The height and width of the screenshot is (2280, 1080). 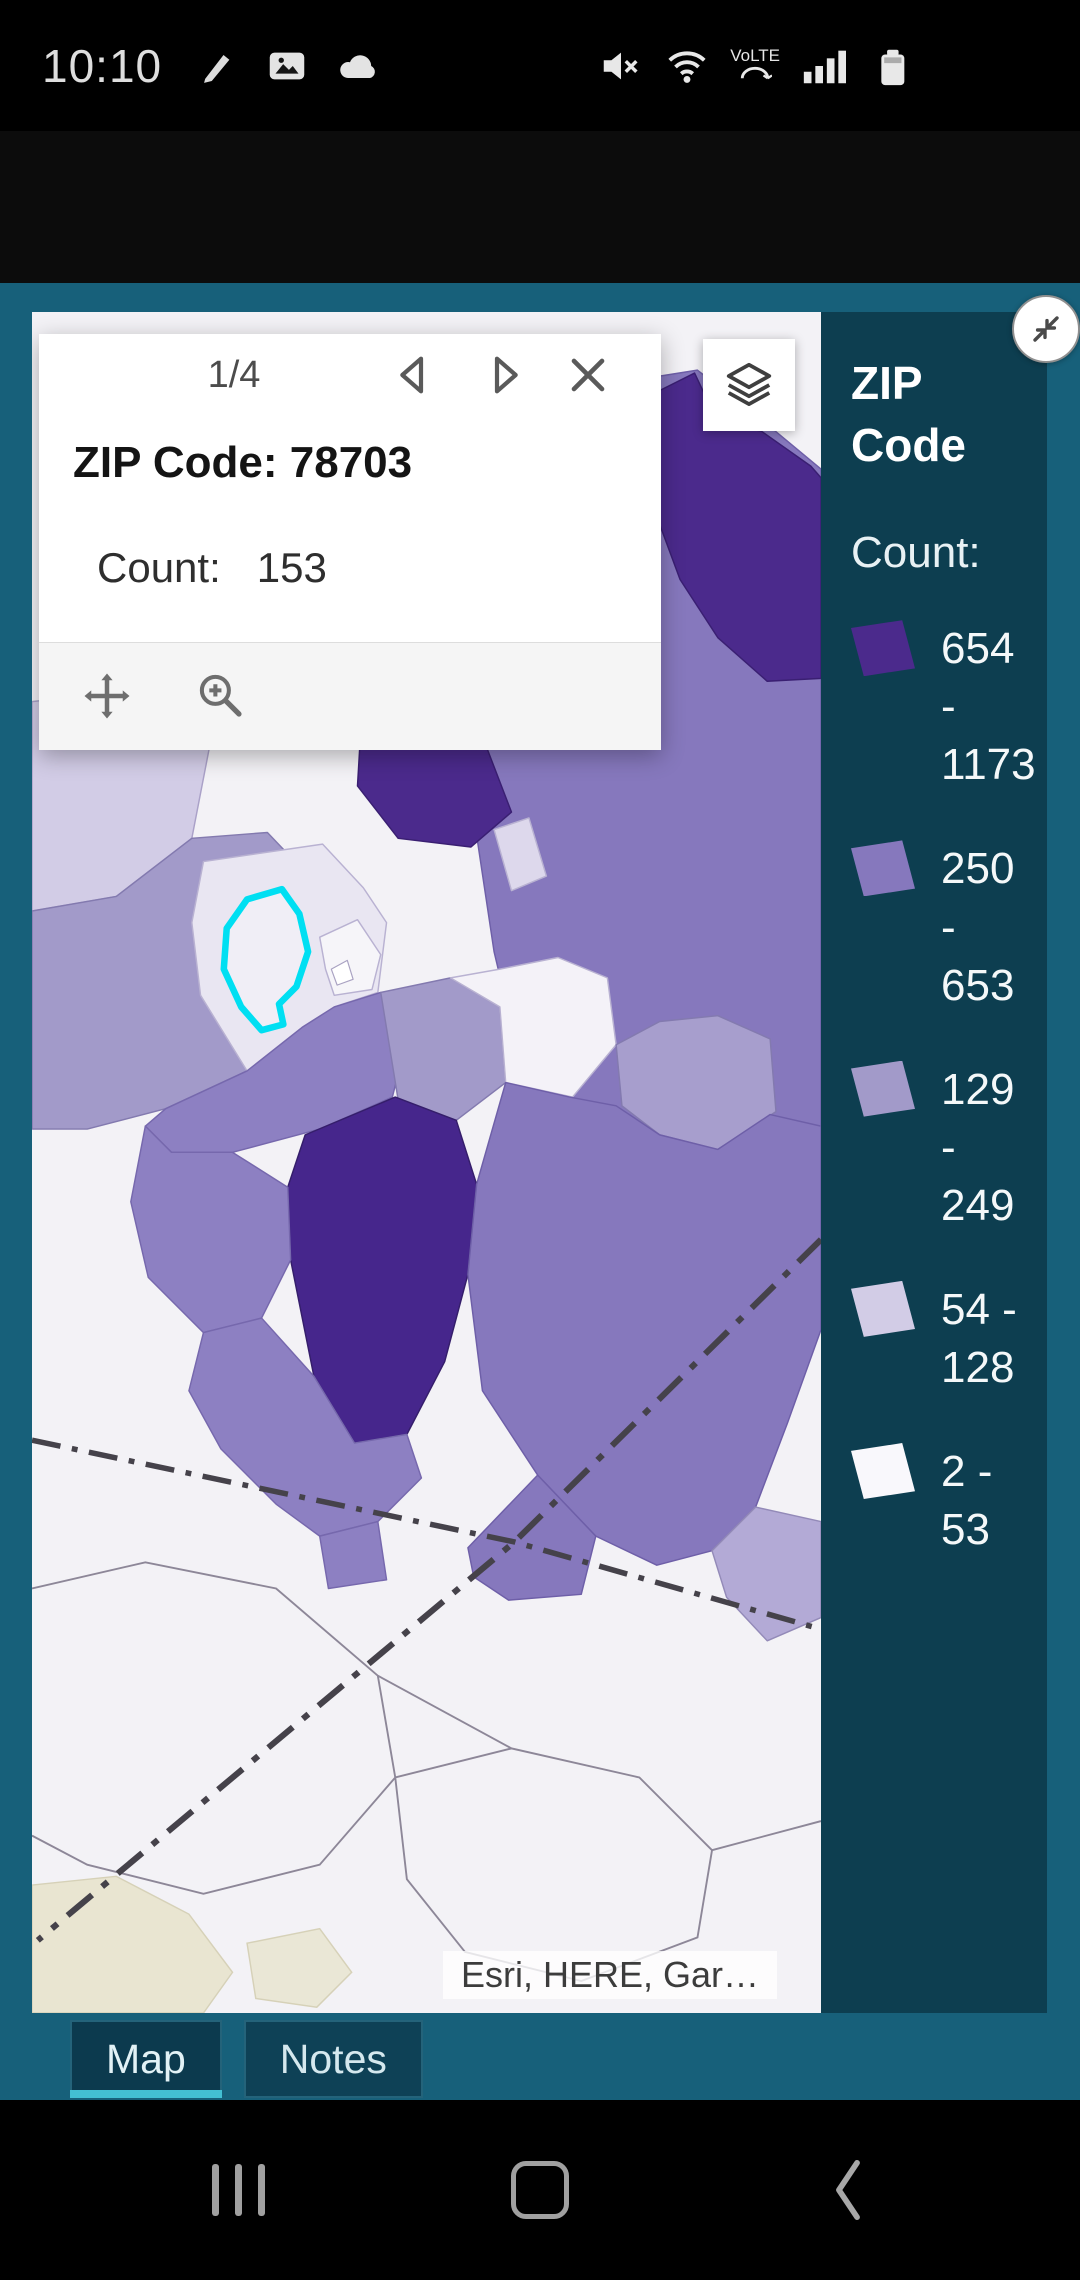 I want to click on tab-bar: Map Notes, so click(x=246, y=2059).